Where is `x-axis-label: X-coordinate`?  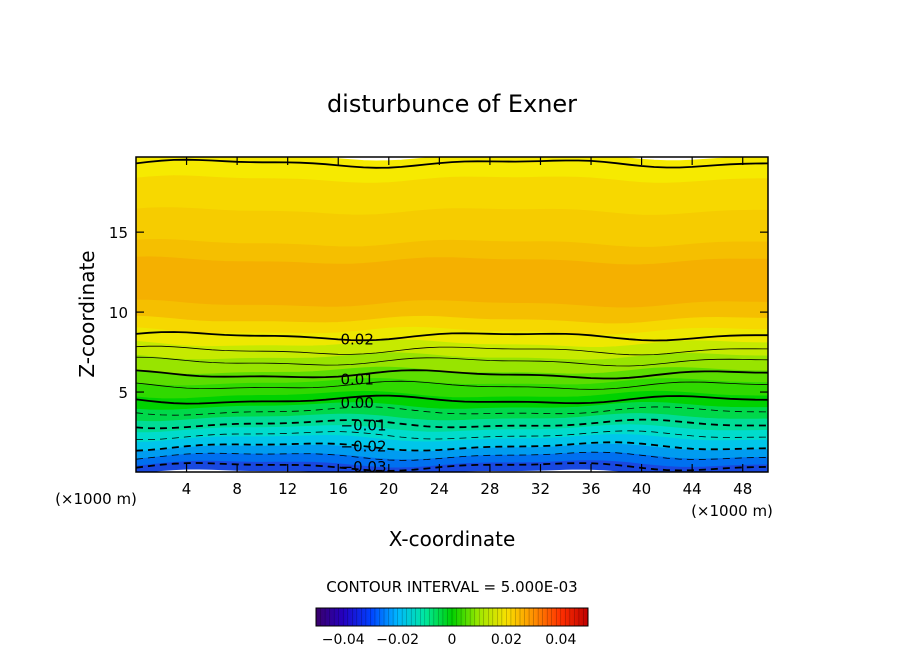
x-axis-label: X-coordinate is located at coordinates (452, 539).